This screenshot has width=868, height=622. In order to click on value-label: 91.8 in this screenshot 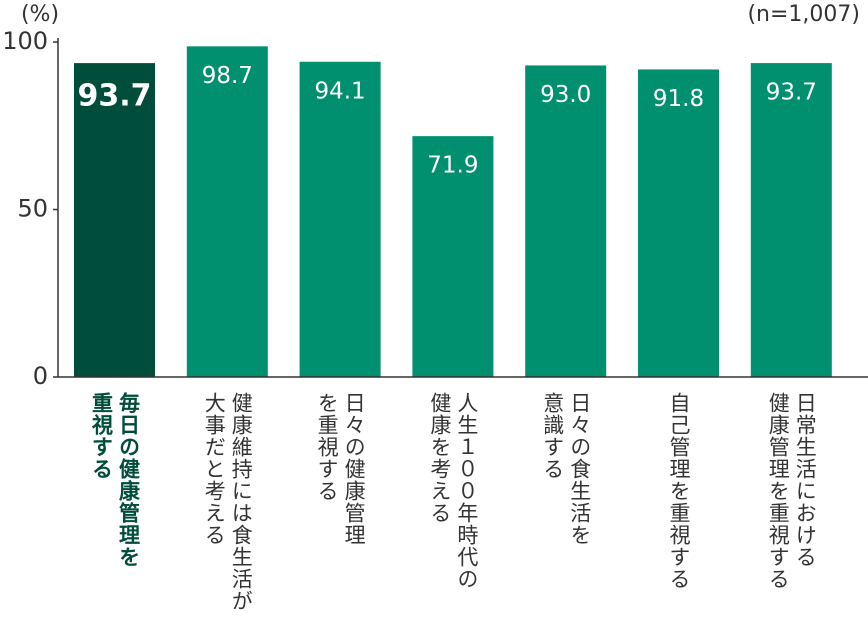, I will do `click(678, 99)`.